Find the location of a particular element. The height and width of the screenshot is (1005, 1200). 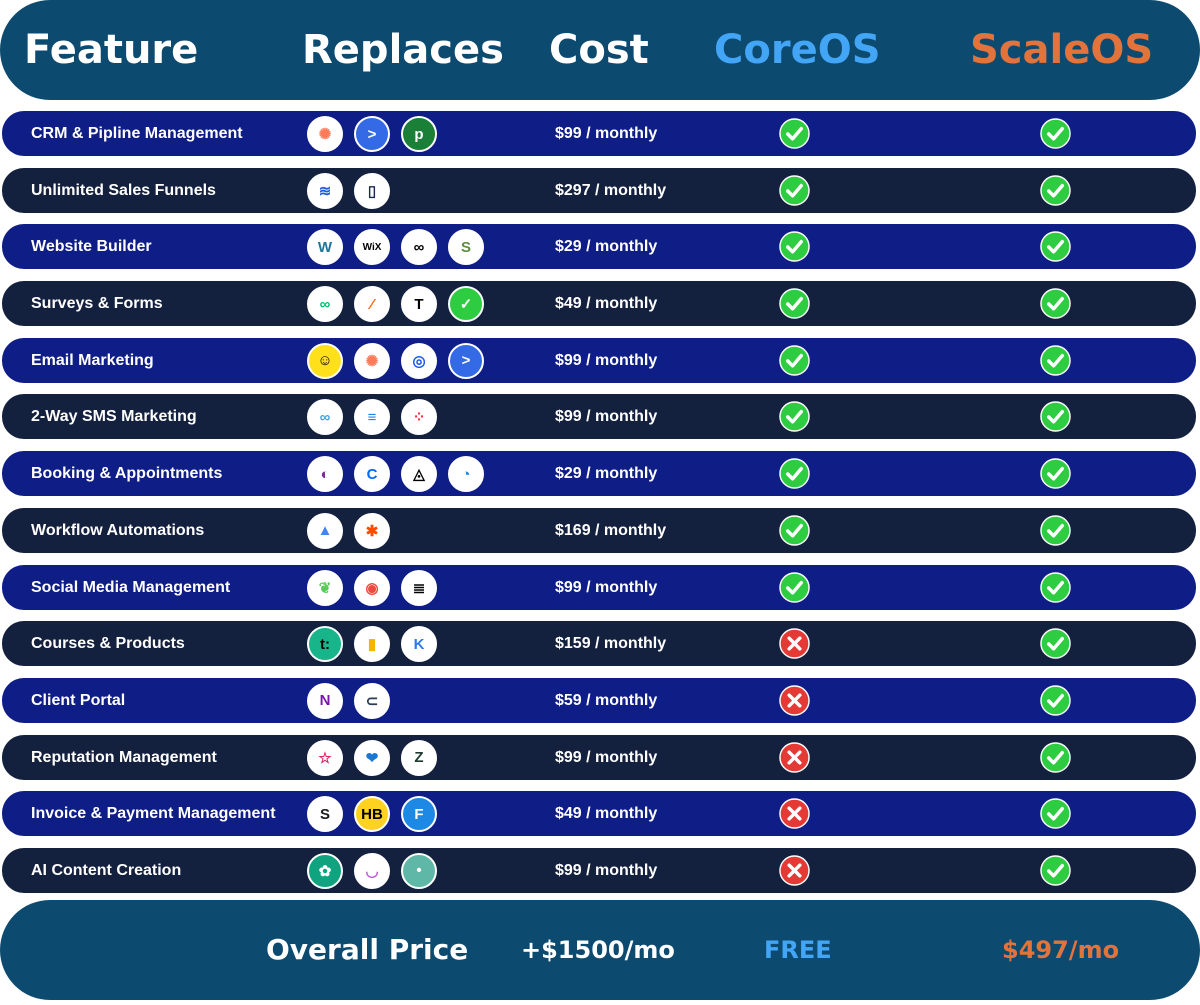

appointment-icon: ◬ is located at coordinates (419, 474).